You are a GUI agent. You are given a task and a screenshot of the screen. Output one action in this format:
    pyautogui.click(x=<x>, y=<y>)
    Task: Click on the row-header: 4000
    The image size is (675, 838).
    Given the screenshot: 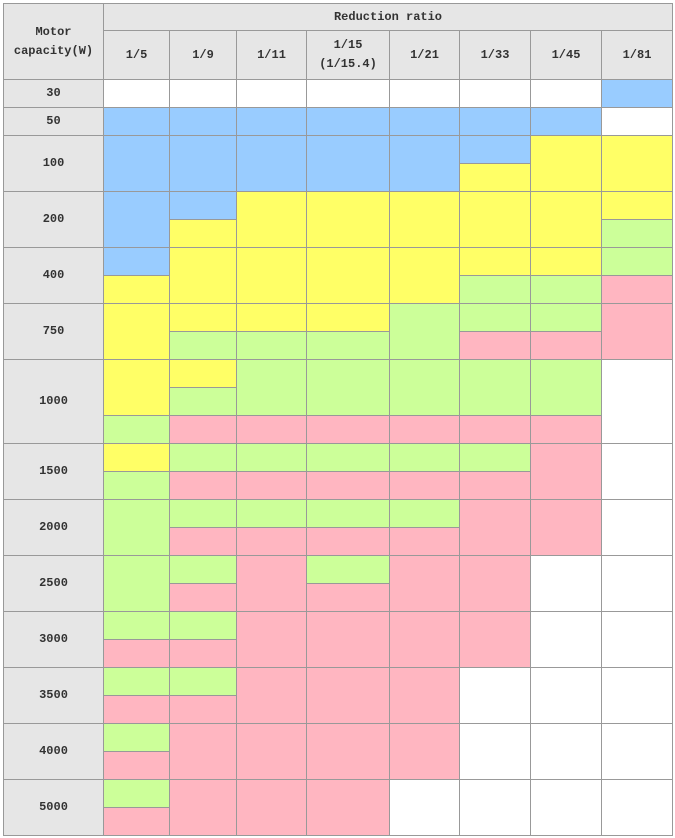 What is the action you would take?
    pyautogui.click(x=53, y=751)
    